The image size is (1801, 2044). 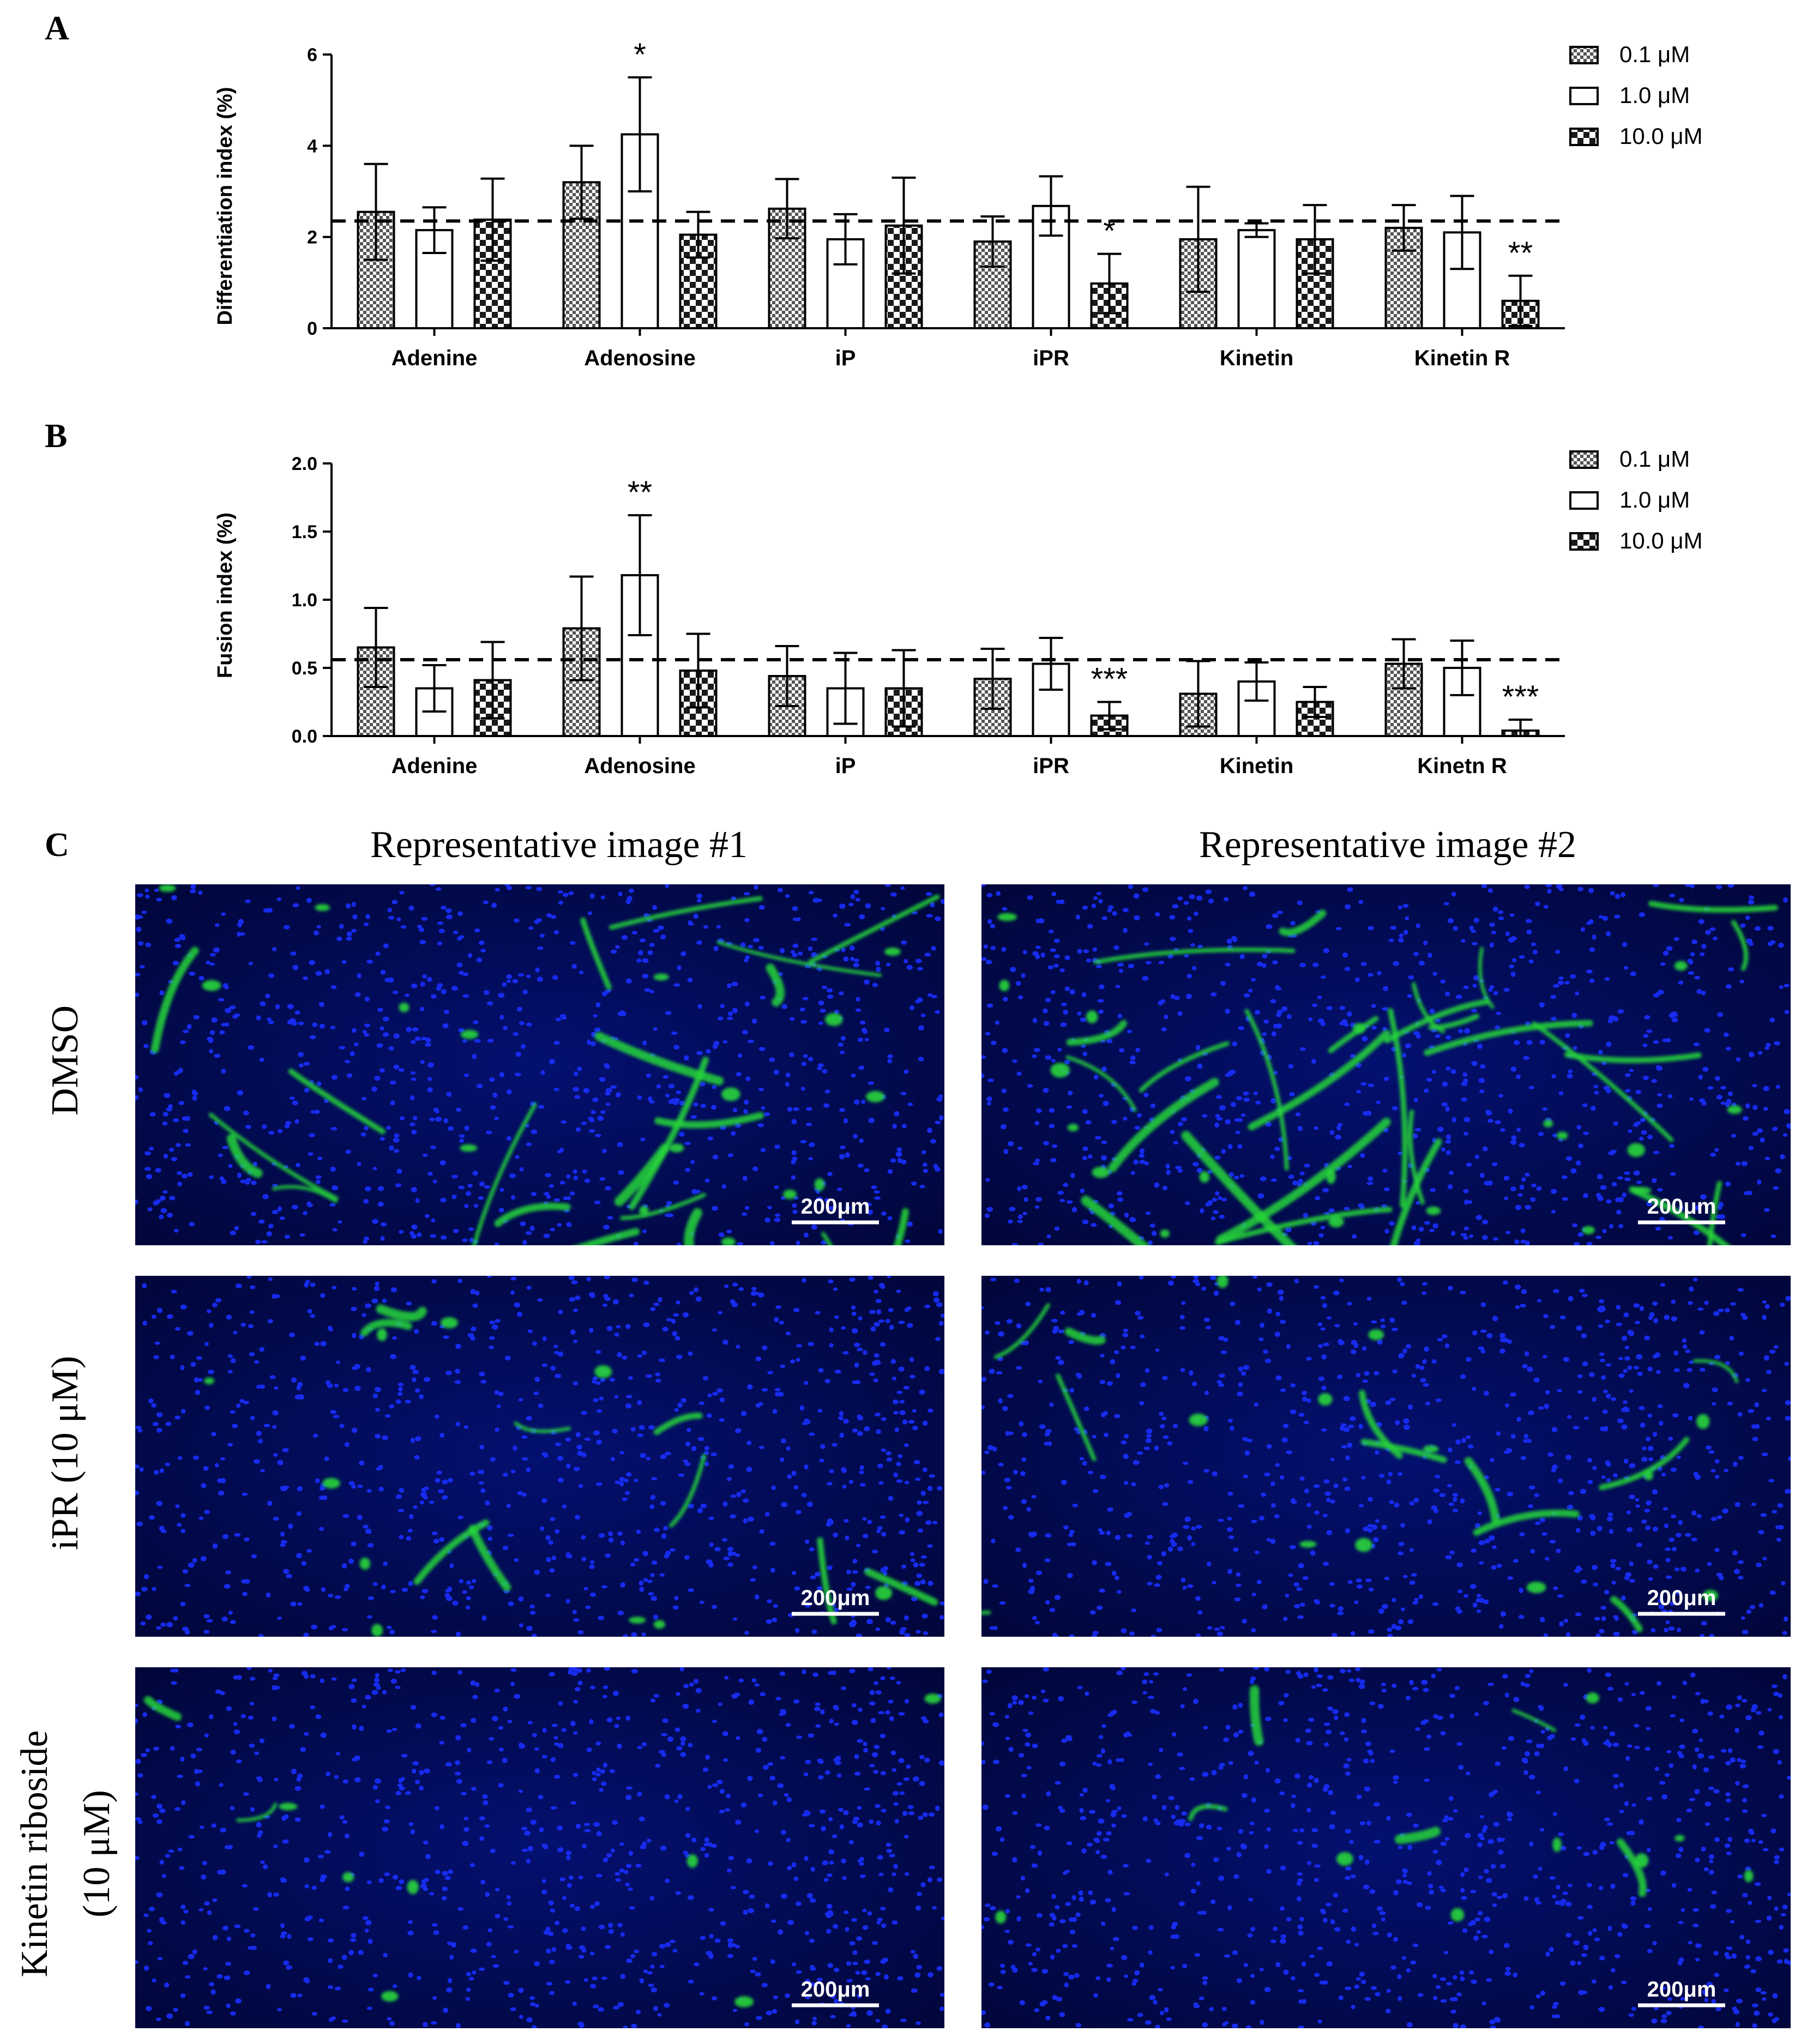 I want to click on panel-c-letter: C, so click(x=57, y=845).